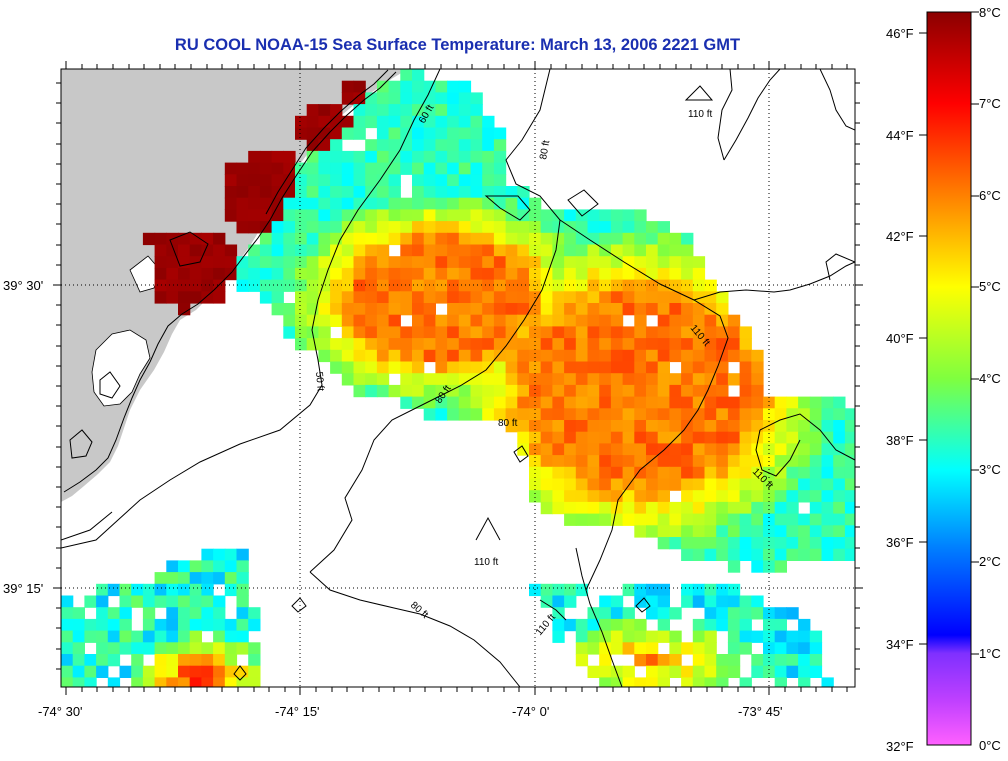 Image resolution: width=1008 pixels, height=761 pixels. I want to click on legend-f-label: 40°F, so click(900, 338).